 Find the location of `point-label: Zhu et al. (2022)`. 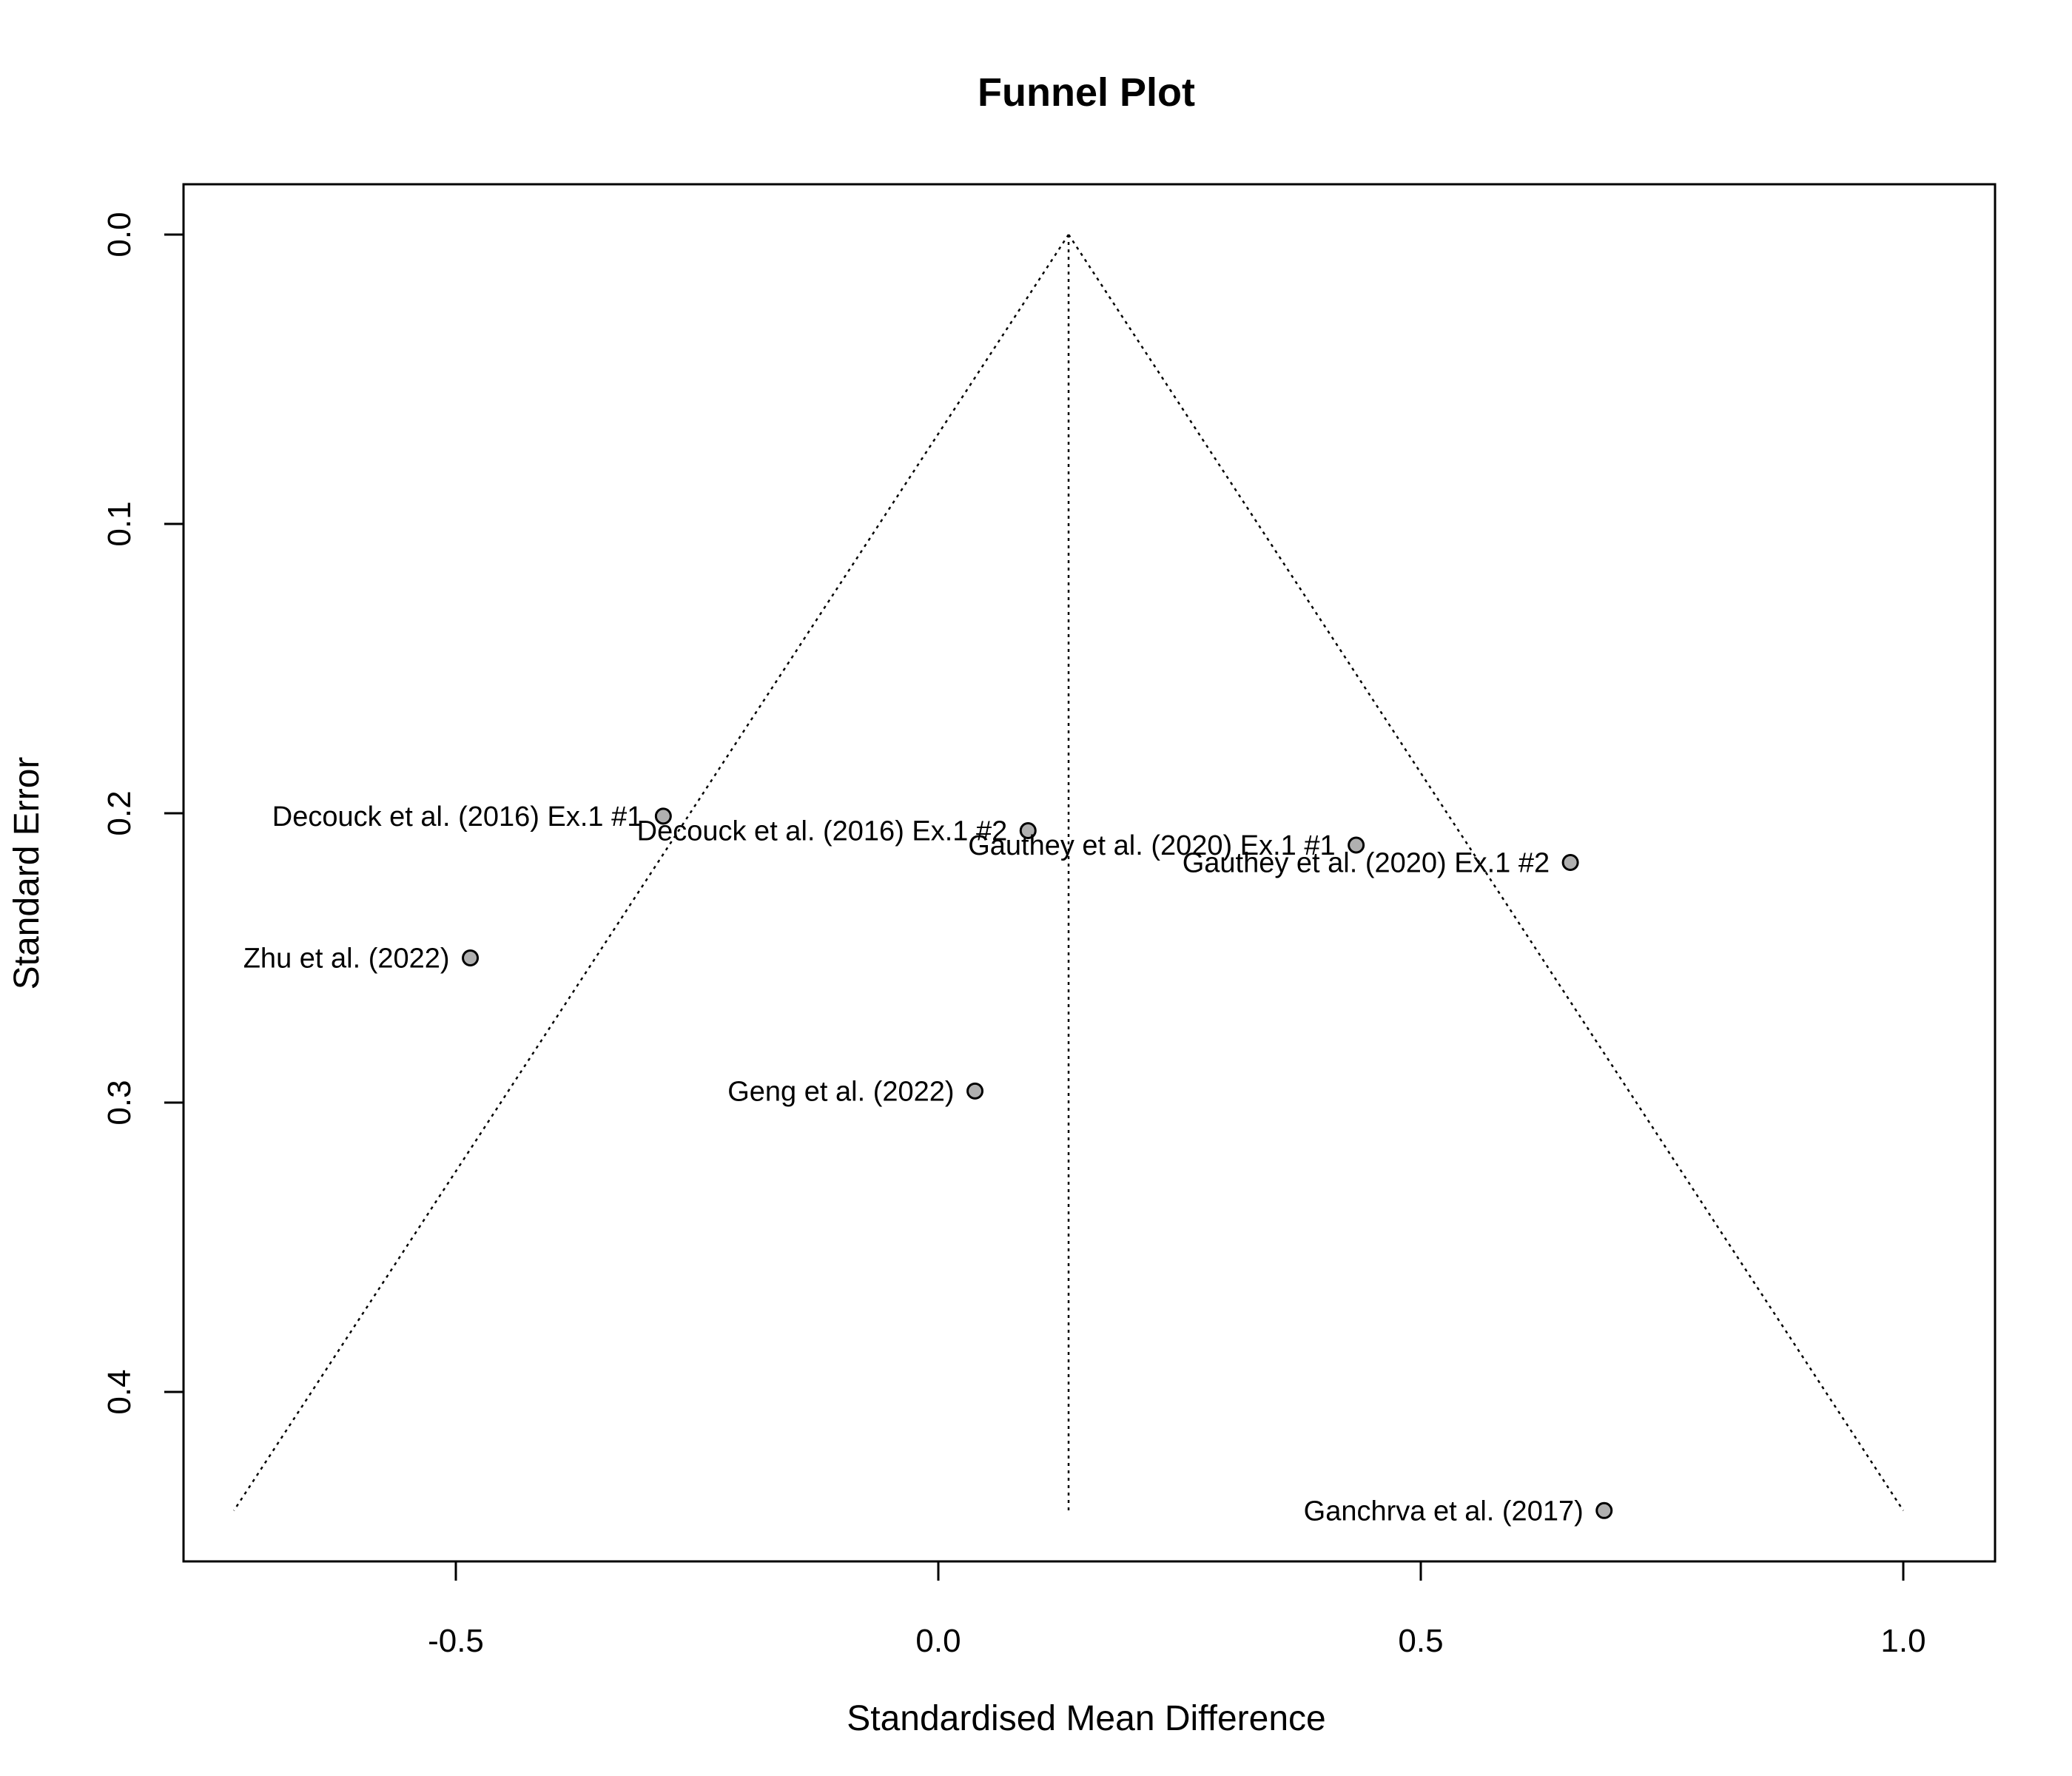

point-label: Zhu et al. (2022) is located at coordinates (346, 959).